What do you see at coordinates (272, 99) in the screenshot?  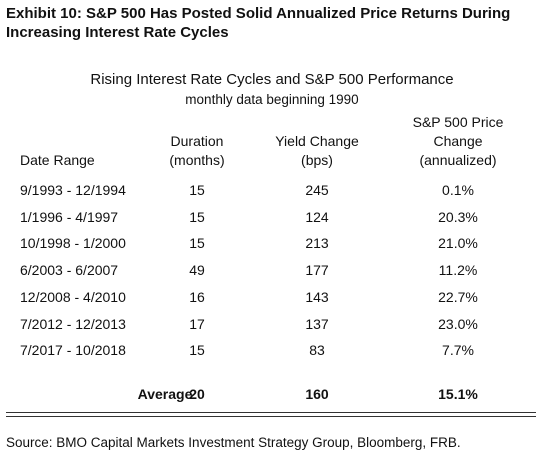 I see `table-subtitle: monthly data beginning 1990` at bounding box center [272, 99].